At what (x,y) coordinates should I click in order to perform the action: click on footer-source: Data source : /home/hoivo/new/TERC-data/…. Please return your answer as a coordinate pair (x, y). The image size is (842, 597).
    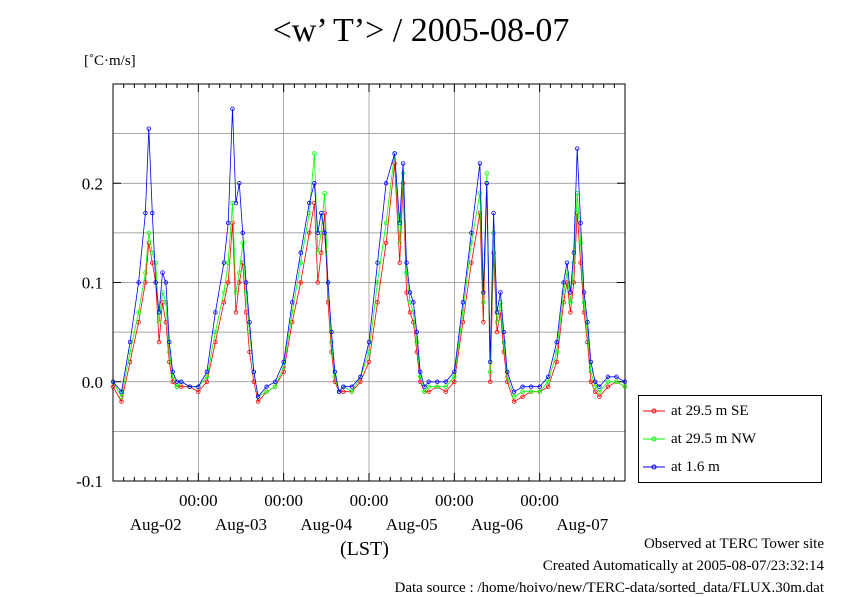
    Looking at the image, I should click on (609, 588).